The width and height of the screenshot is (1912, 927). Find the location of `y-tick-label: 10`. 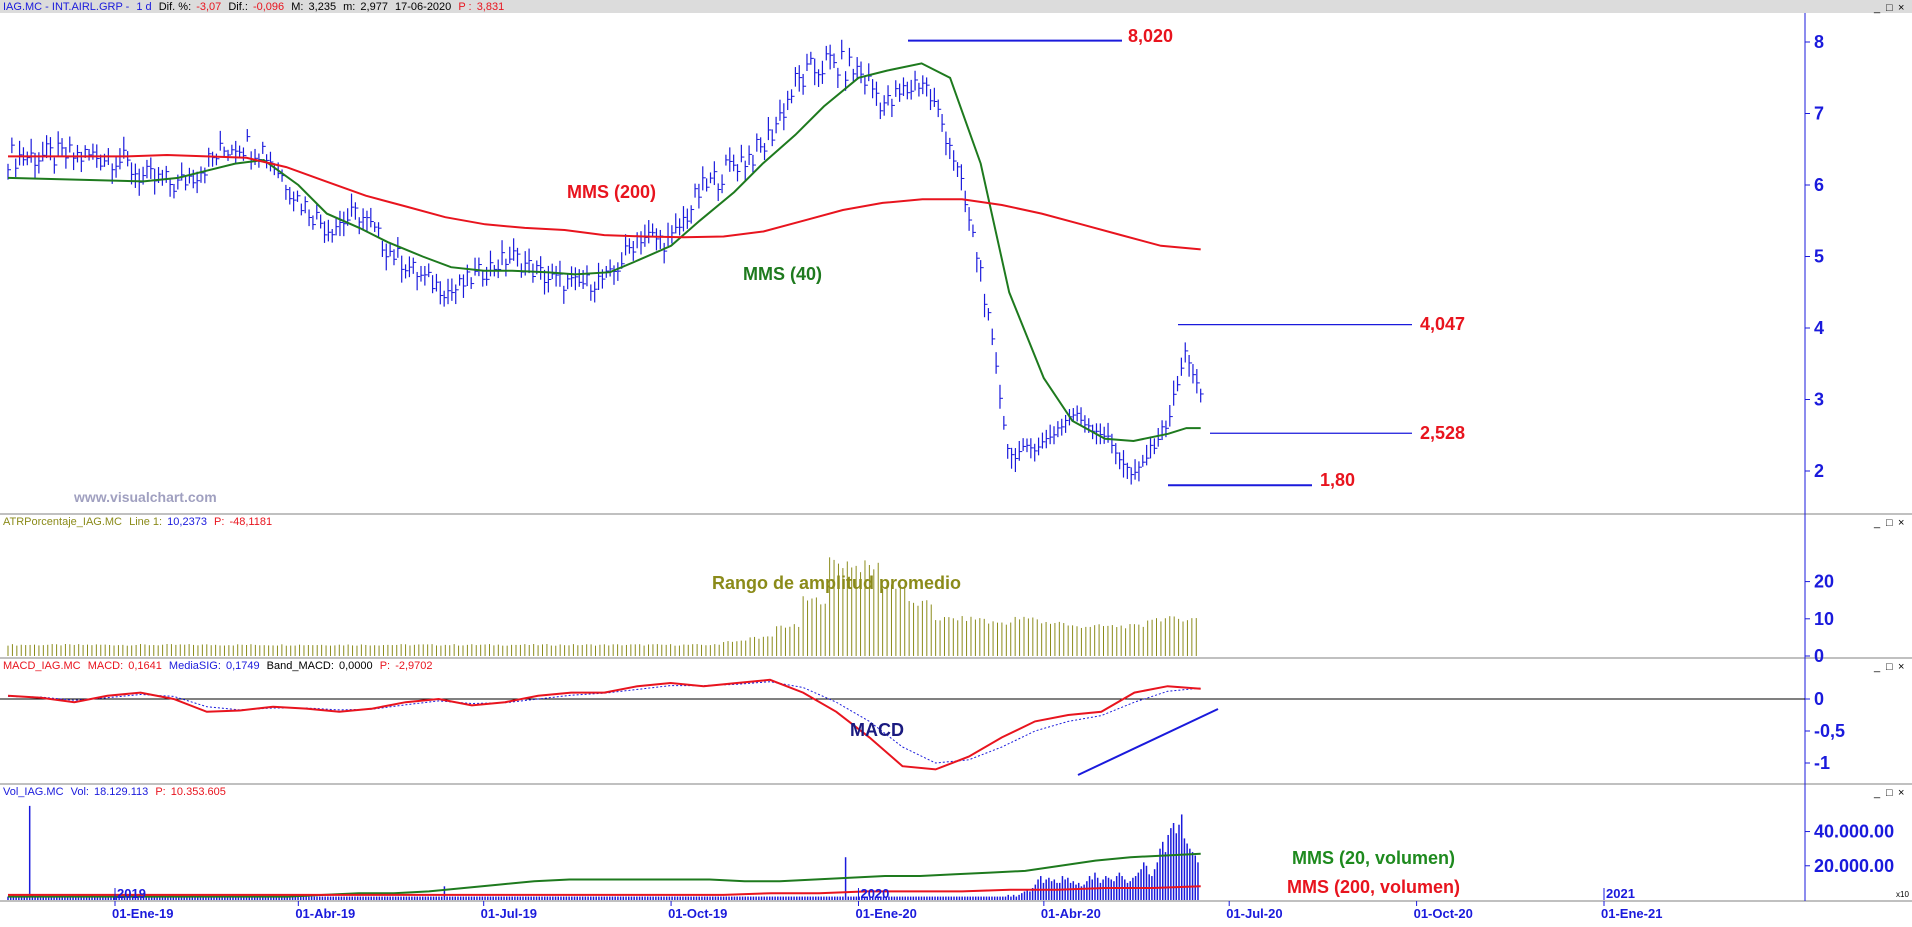

y-tick-label: 10 is located at coordinates (1824, 619).